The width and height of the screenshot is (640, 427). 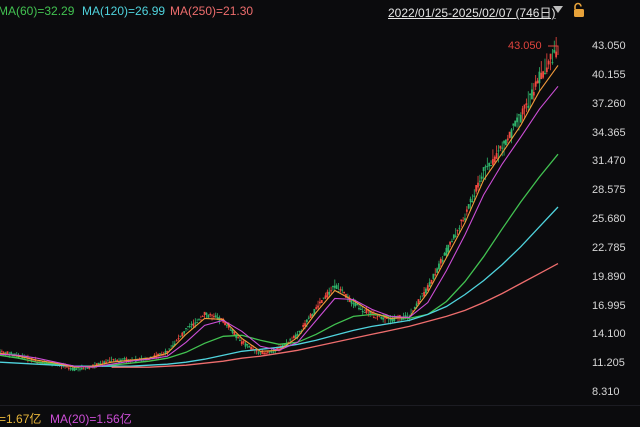 What do you see at coordinates (21, 419) in the screenshot?
I see `volume-ma-partial-label: =1.67亿` at bounding box center [21, 419].